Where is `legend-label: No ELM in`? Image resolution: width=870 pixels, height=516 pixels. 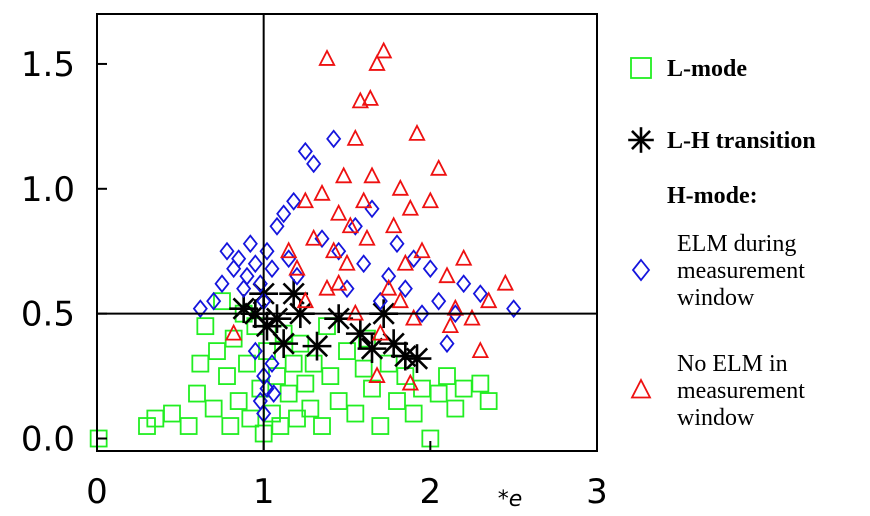 legend-label: No ELM in is located at coordinates (732, 364).